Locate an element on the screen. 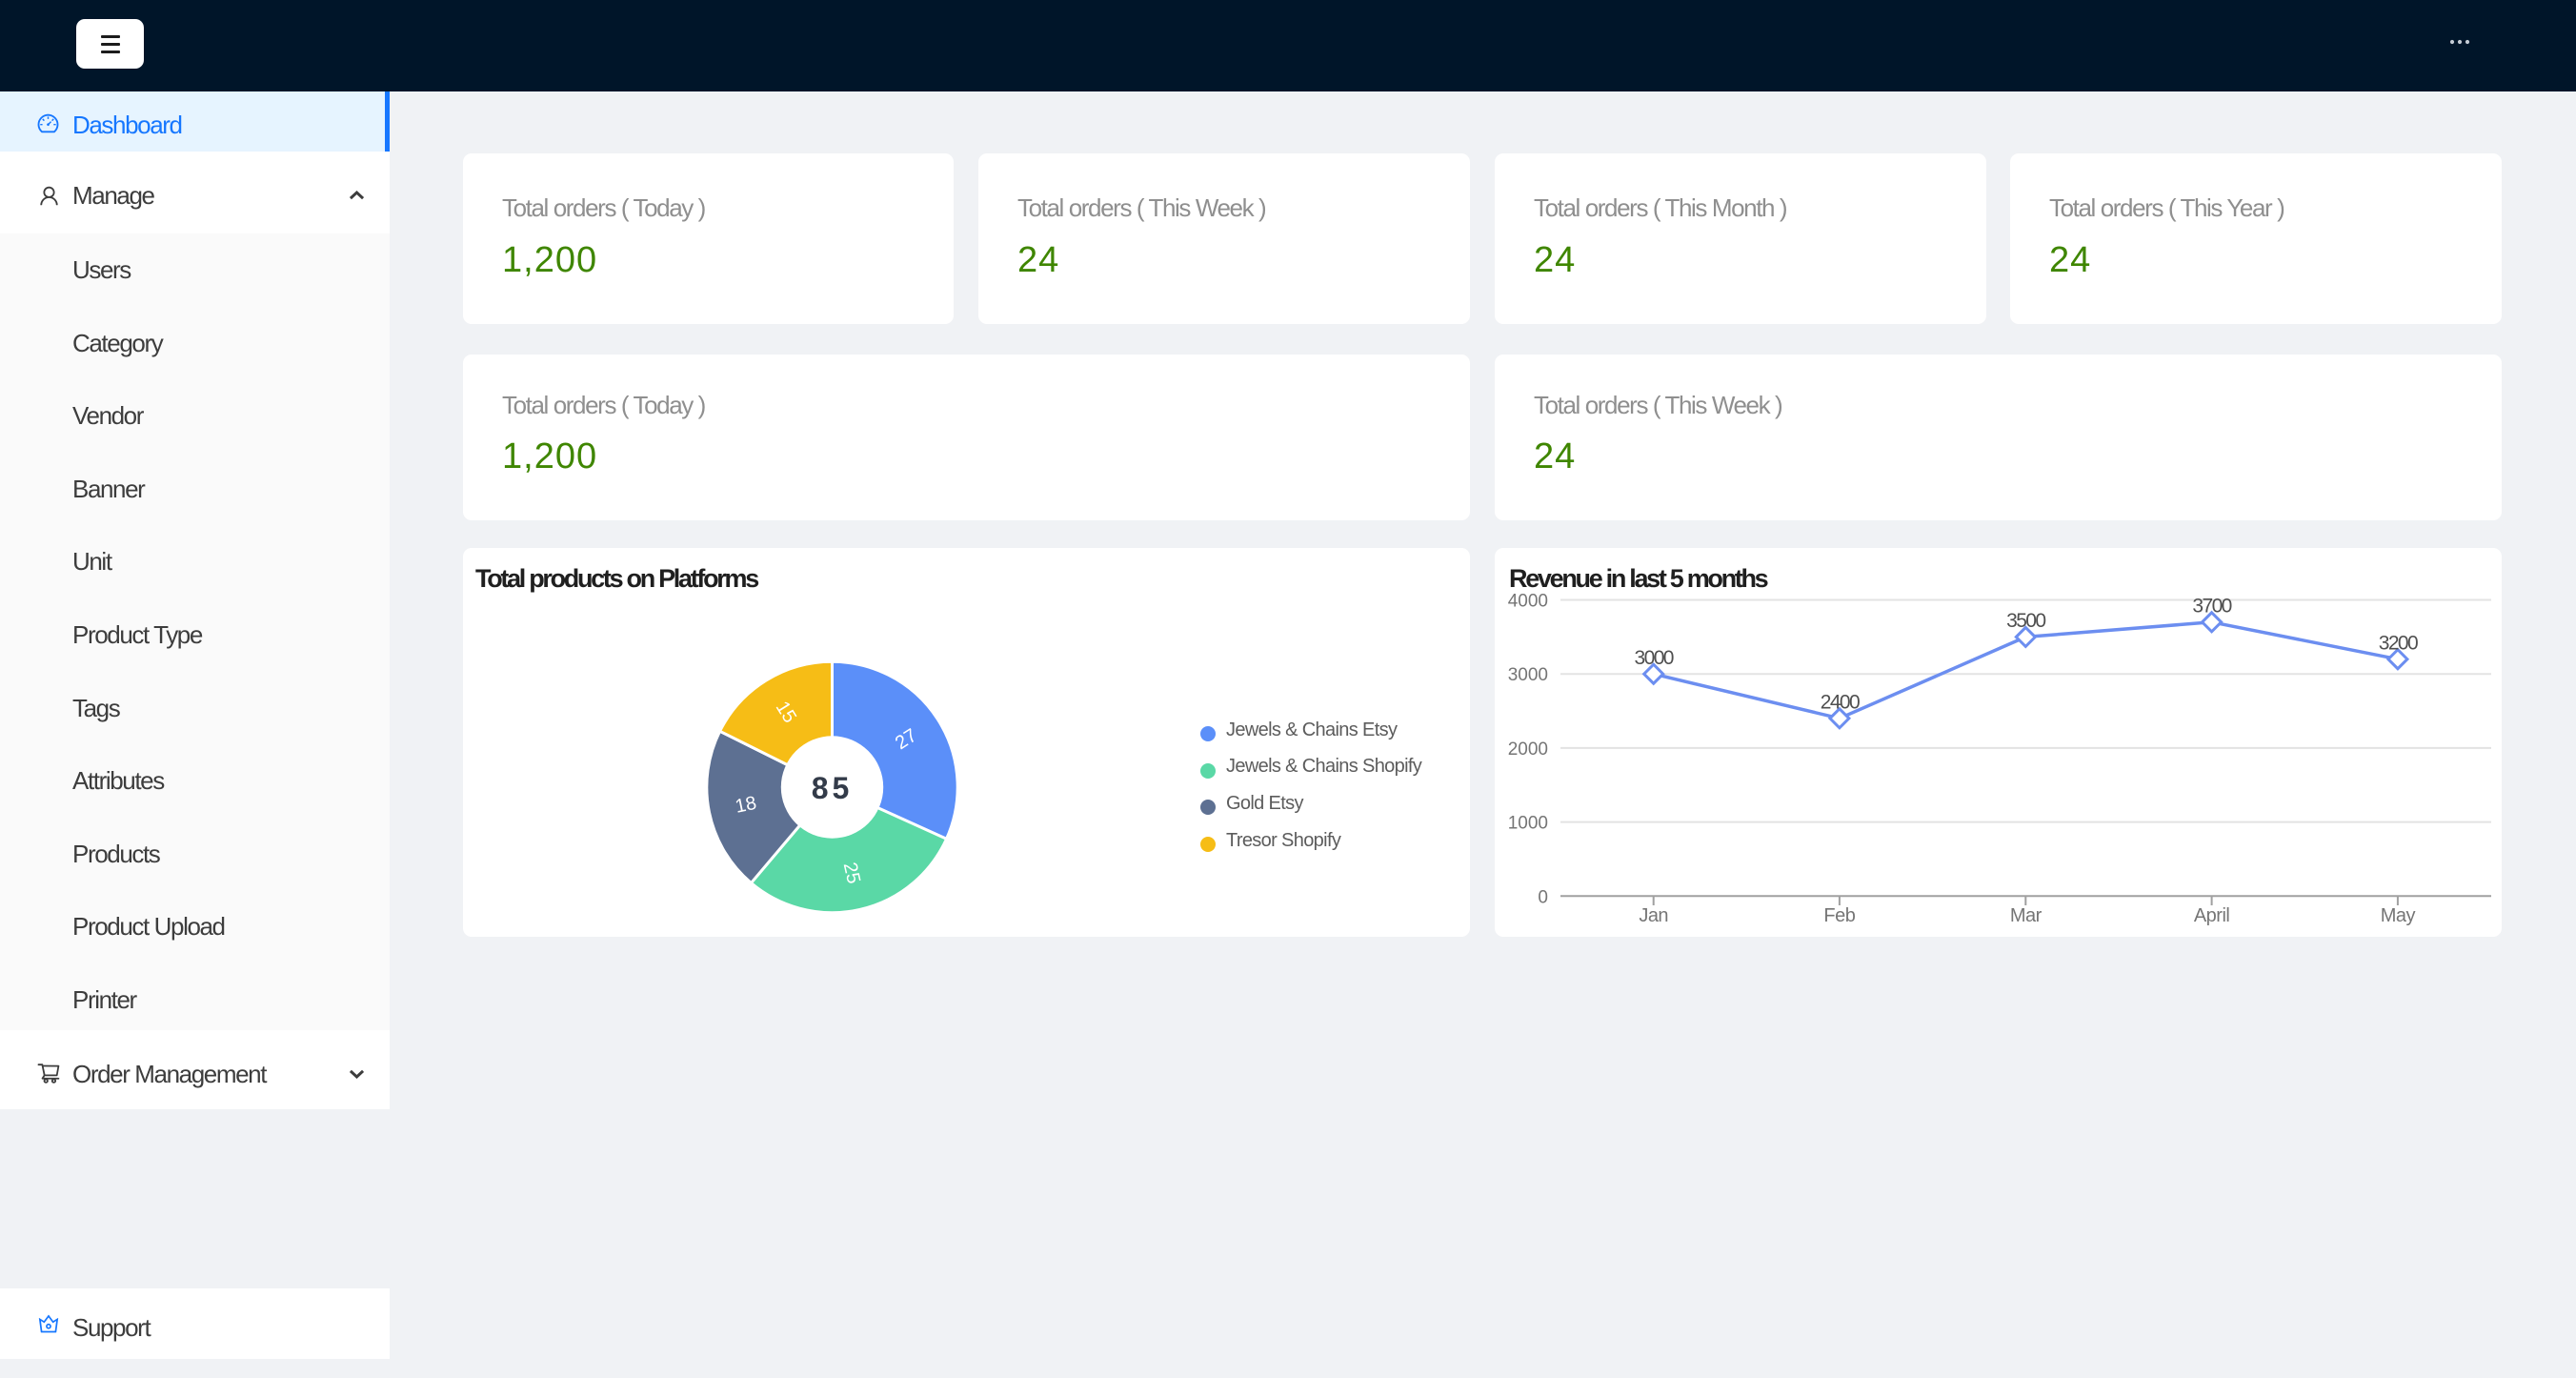  svg-text: 0 is located at coordinates (1543, 897).